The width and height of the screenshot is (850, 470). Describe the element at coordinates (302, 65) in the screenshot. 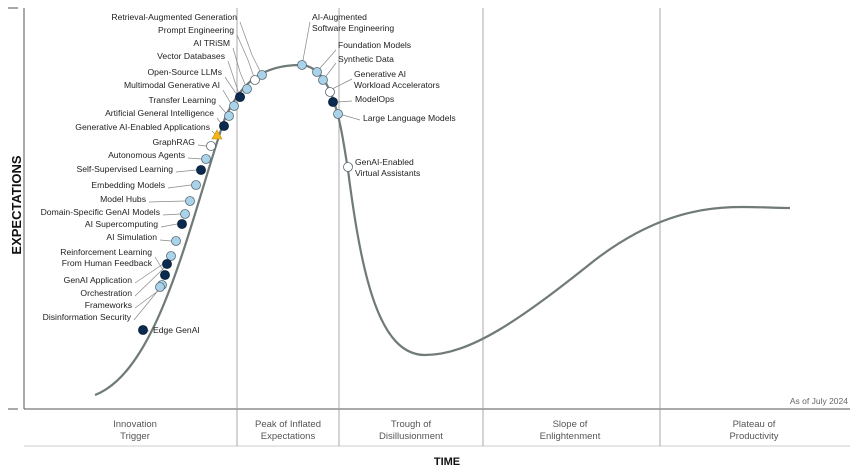

I see `ai-augmented-software-engineering-marker` at that location.